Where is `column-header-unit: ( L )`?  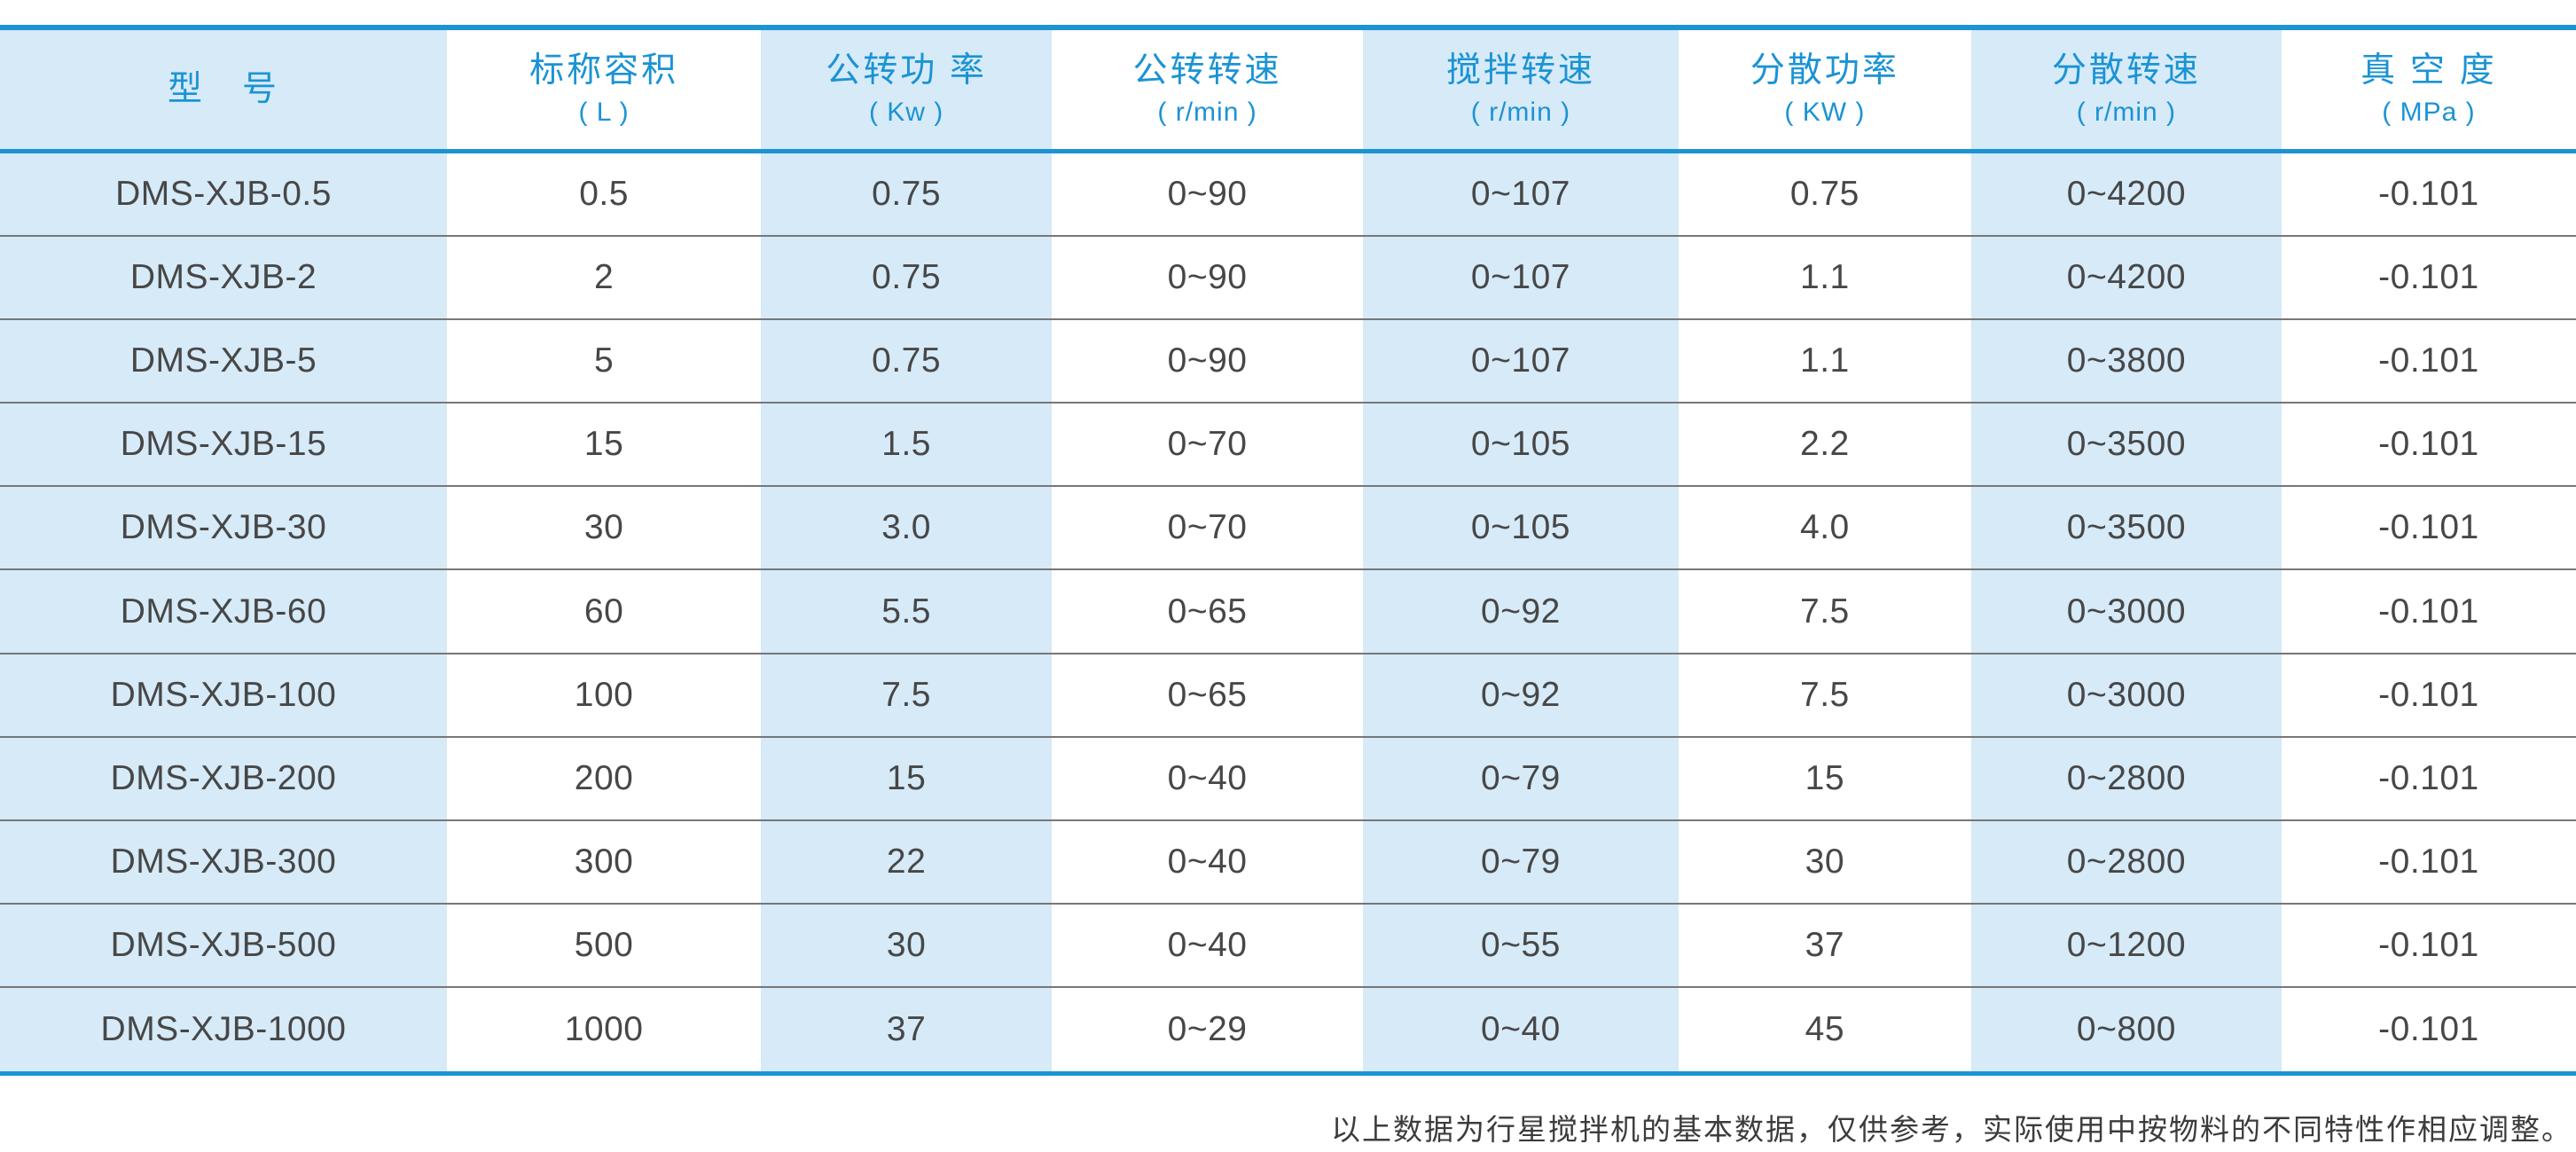
column-header-unit: ( L ) is located at coordinates (604, 113).